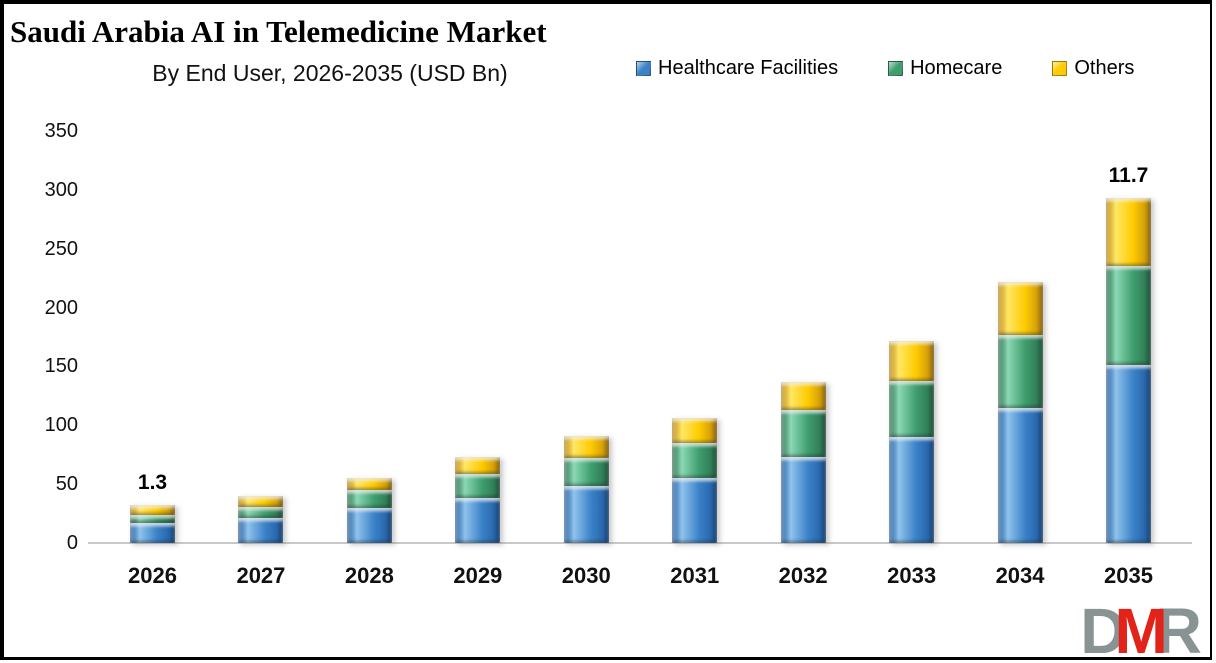 This screenshot has width=1216, height=663. What do you see at coordinates (478, 575) in the screenshot?
I see `x-axis-label-2029: 2029` at bounding box center [478, 575].